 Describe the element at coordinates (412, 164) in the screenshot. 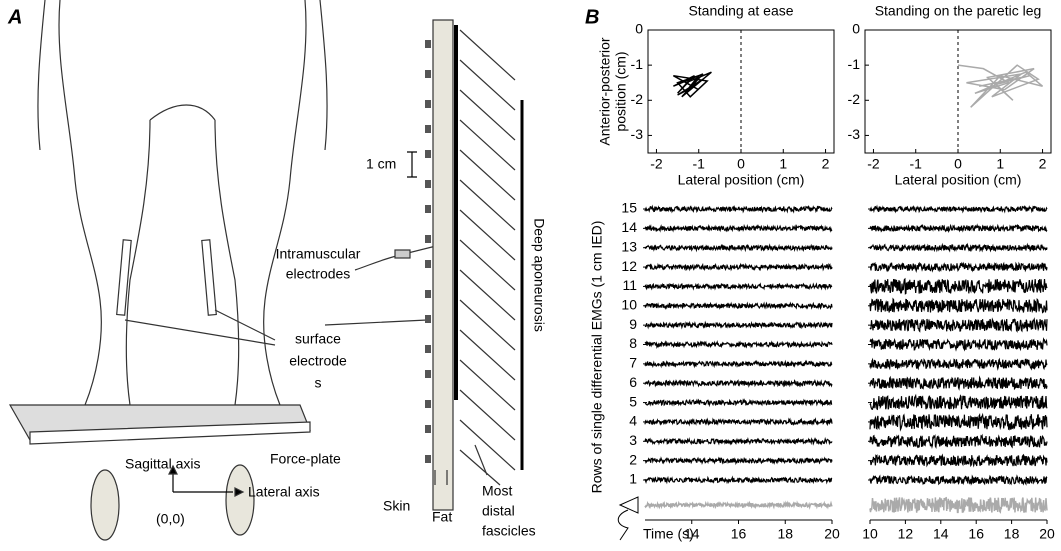

I see `scale-bar` at that location.